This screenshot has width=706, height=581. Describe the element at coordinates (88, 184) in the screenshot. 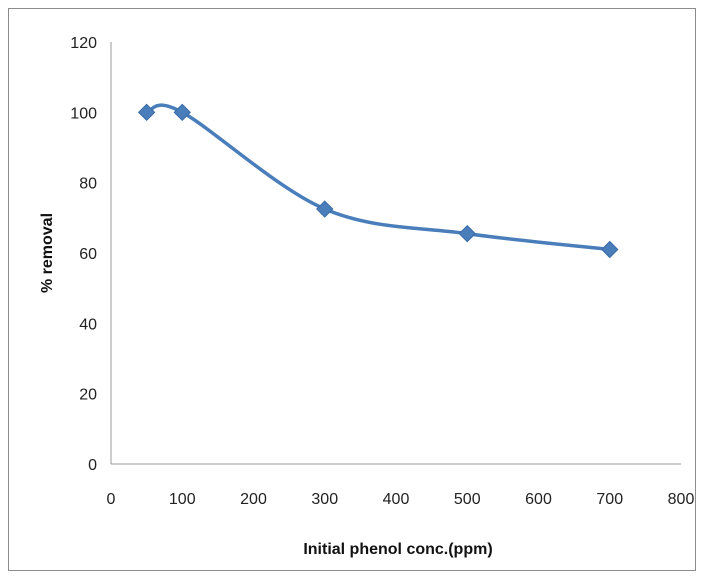

I see `y-tick-label: 80` at that location.